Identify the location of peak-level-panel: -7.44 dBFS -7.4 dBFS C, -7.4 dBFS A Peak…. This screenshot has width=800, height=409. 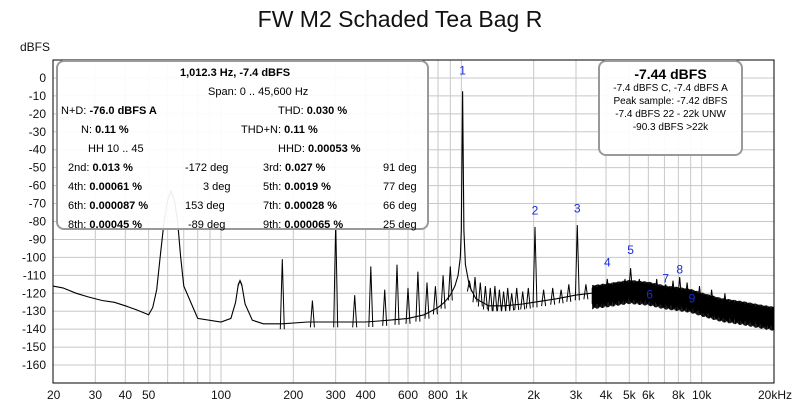
(670, 108).